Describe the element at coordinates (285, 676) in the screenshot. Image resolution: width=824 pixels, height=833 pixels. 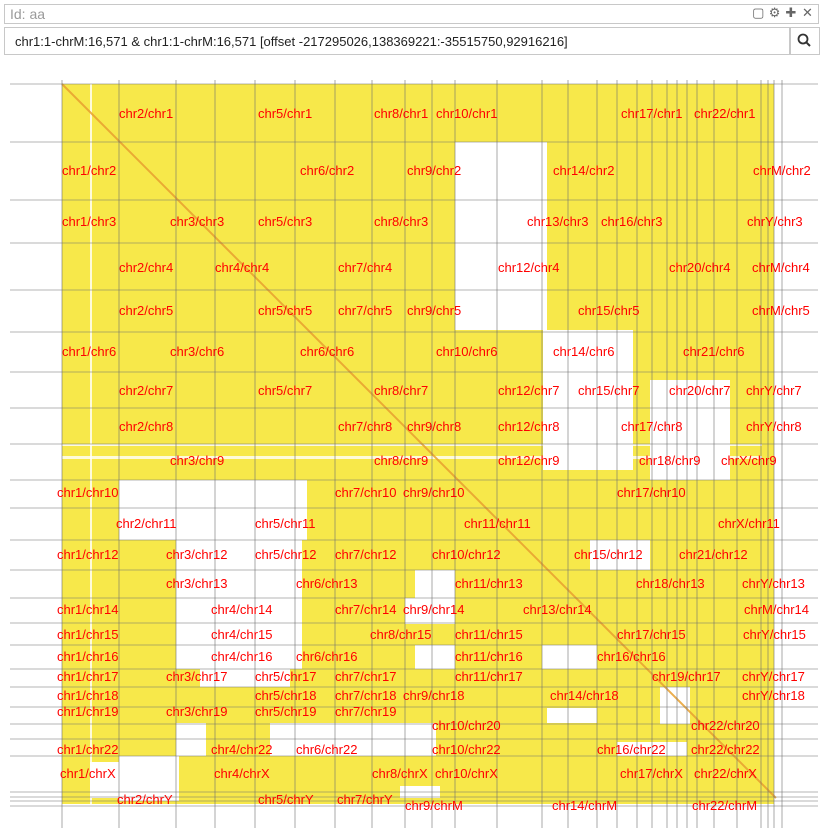
I see `chromosome-pair-label: chr5/chr17` at that location.